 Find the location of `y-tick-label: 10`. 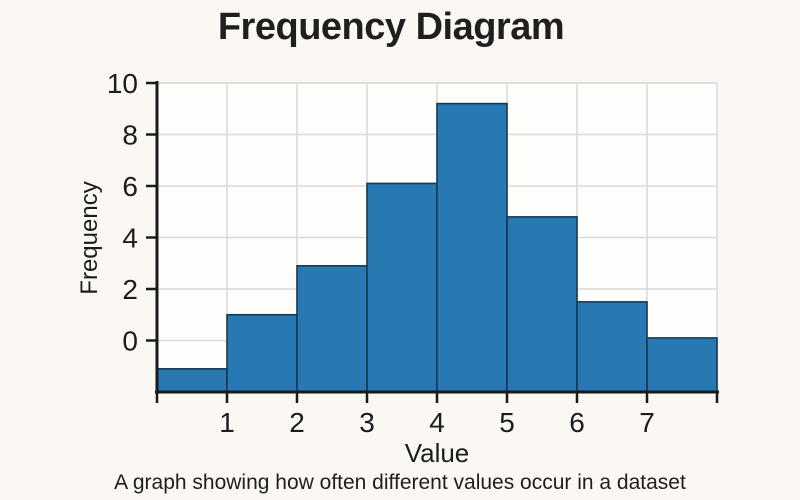

y-tick-label: 10 is located at coordinates (122, 83).